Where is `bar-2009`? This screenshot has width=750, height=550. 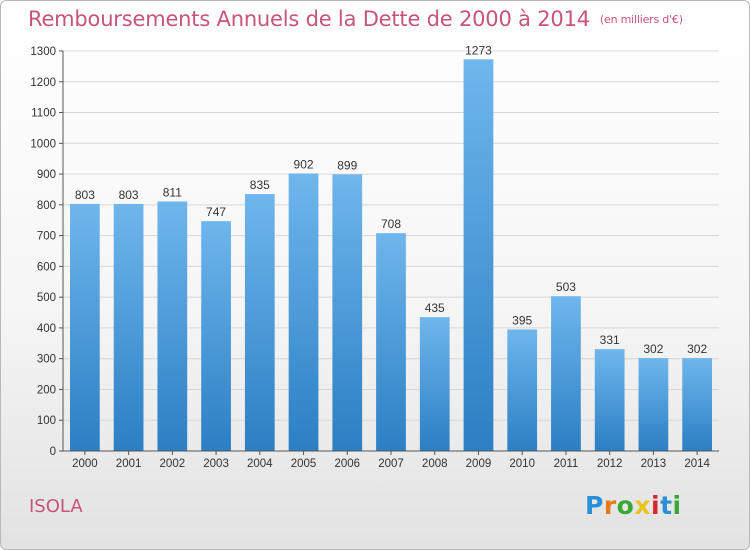
bar-2009 is located at coordinates (478, 255).